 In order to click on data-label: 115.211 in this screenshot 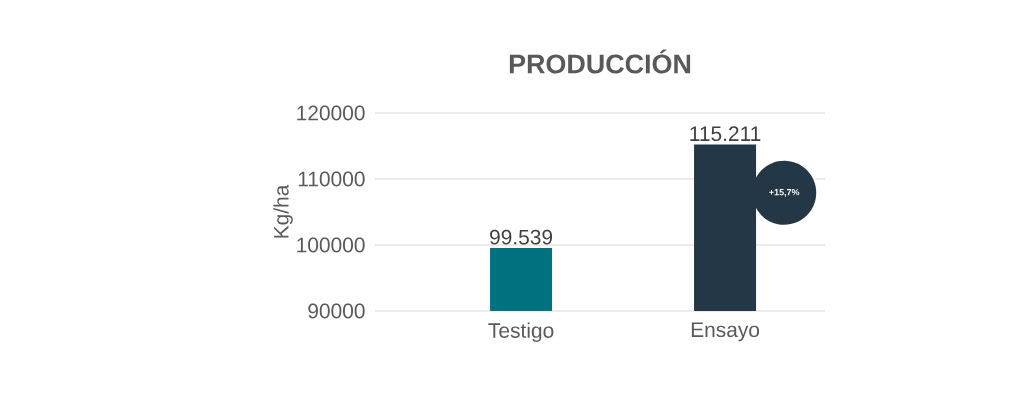, I will do `click(725, 134)`.